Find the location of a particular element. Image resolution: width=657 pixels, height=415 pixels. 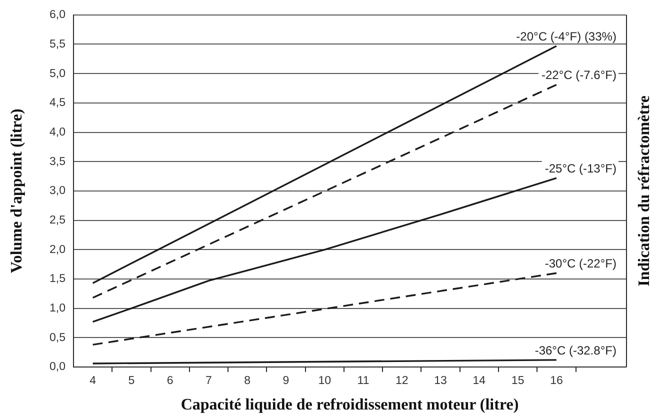

y2-axis-title: Indication du réfractomètre is located at coordinates (645, 191).